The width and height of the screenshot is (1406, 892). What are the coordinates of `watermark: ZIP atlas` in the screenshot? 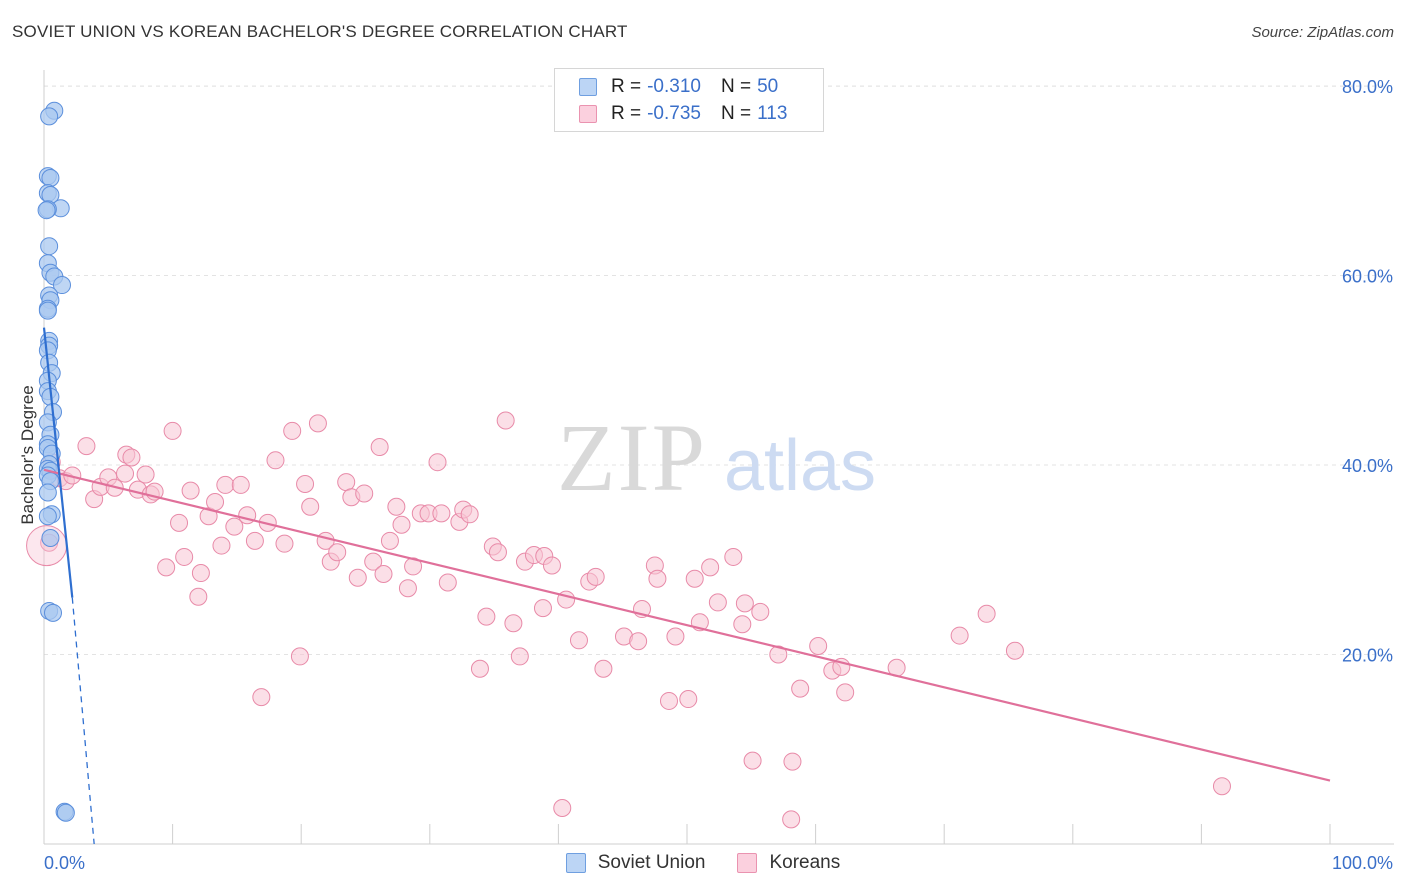 It's located at (716, 457).